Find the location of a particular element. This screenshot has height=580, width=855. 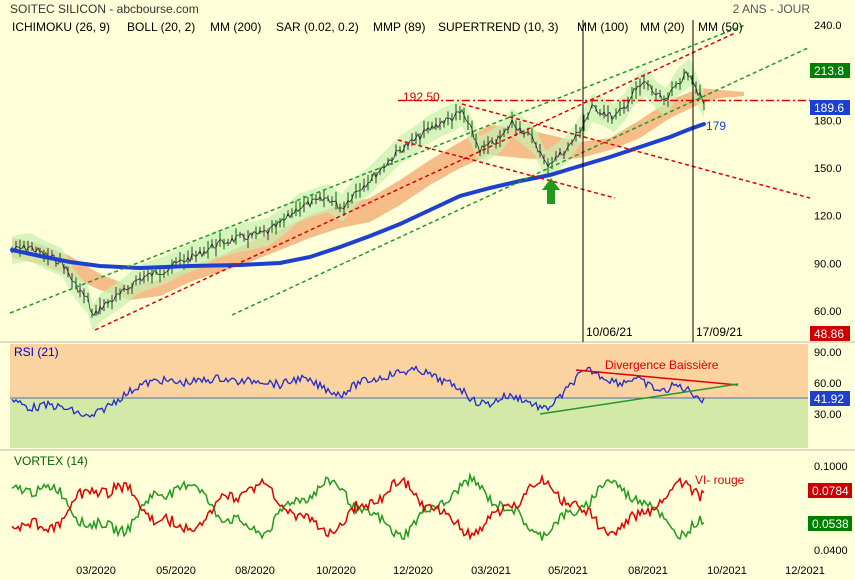

legend-sar: SAR (0.02, 0.2) is located at coordinates (317, 27).